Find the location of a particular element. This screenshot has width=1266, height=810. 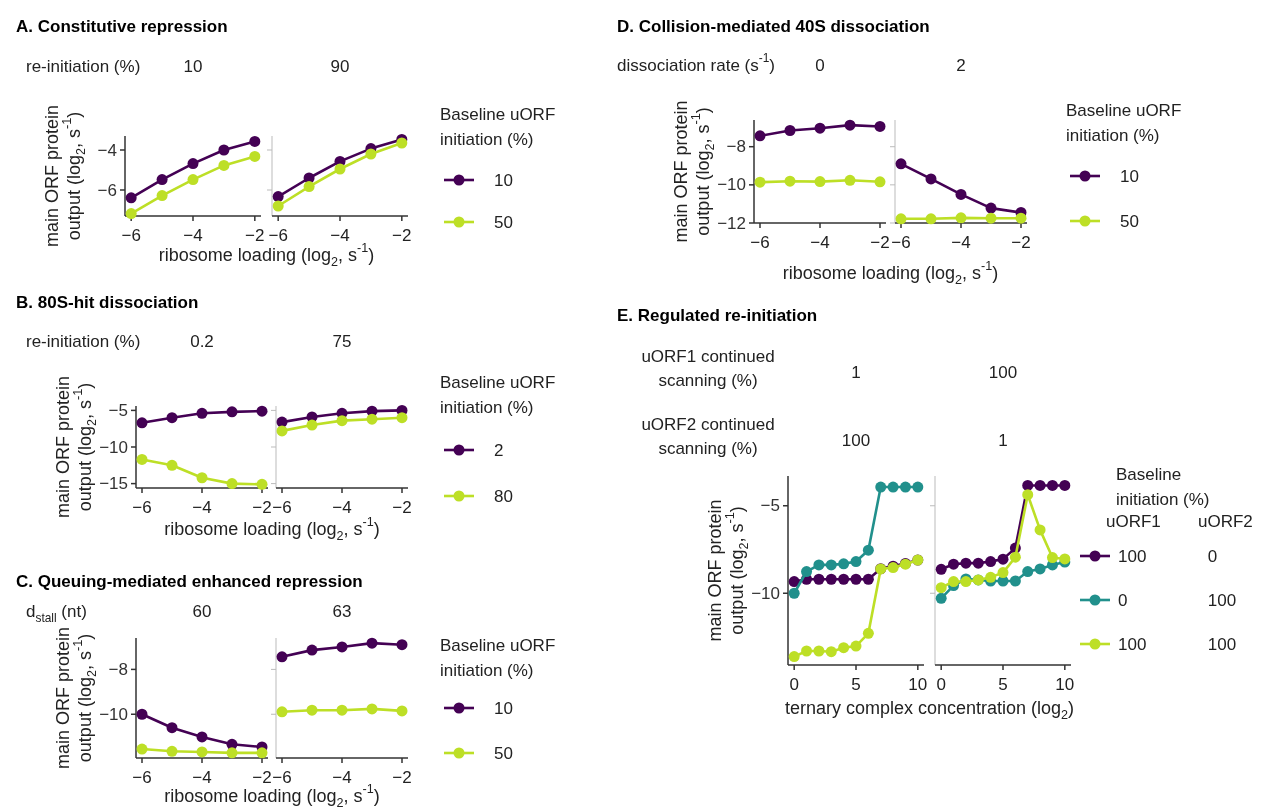

x-axis-title: ternary complex concentration (log$_{2}$) is located at coordinates (929, 710).